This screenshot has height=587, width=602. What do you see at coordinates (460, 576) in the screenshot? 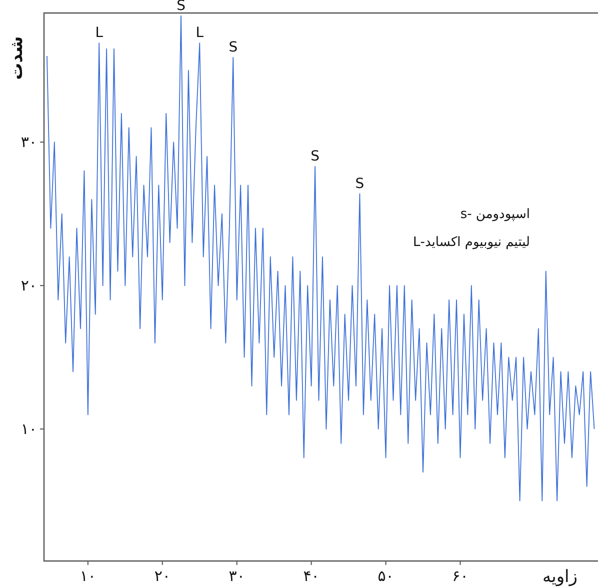
I see `x-tick-label: ۶۰` at bounding box center [460, 576].